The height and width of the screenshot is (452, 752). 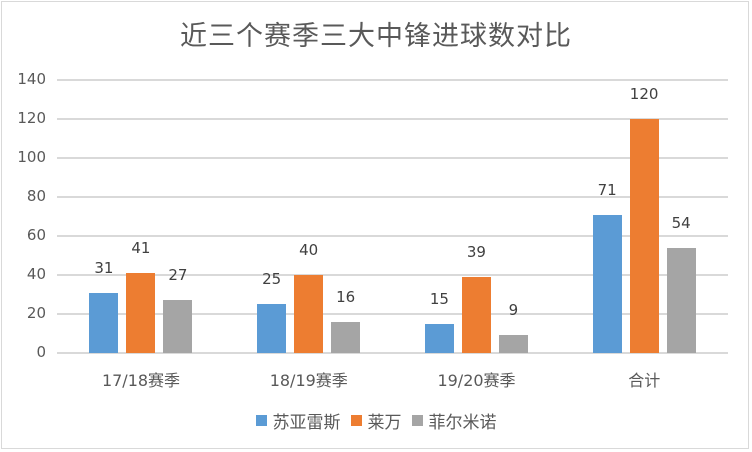 I want to click on data-label: 54, so click(x=681, y=222).